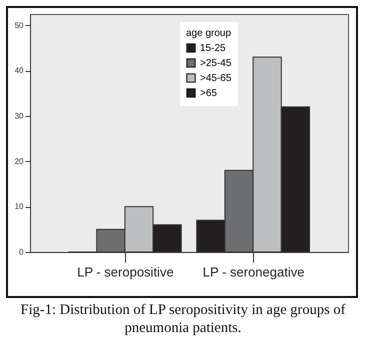  I want to click on y-tick-label: 30, so click(19, 116).